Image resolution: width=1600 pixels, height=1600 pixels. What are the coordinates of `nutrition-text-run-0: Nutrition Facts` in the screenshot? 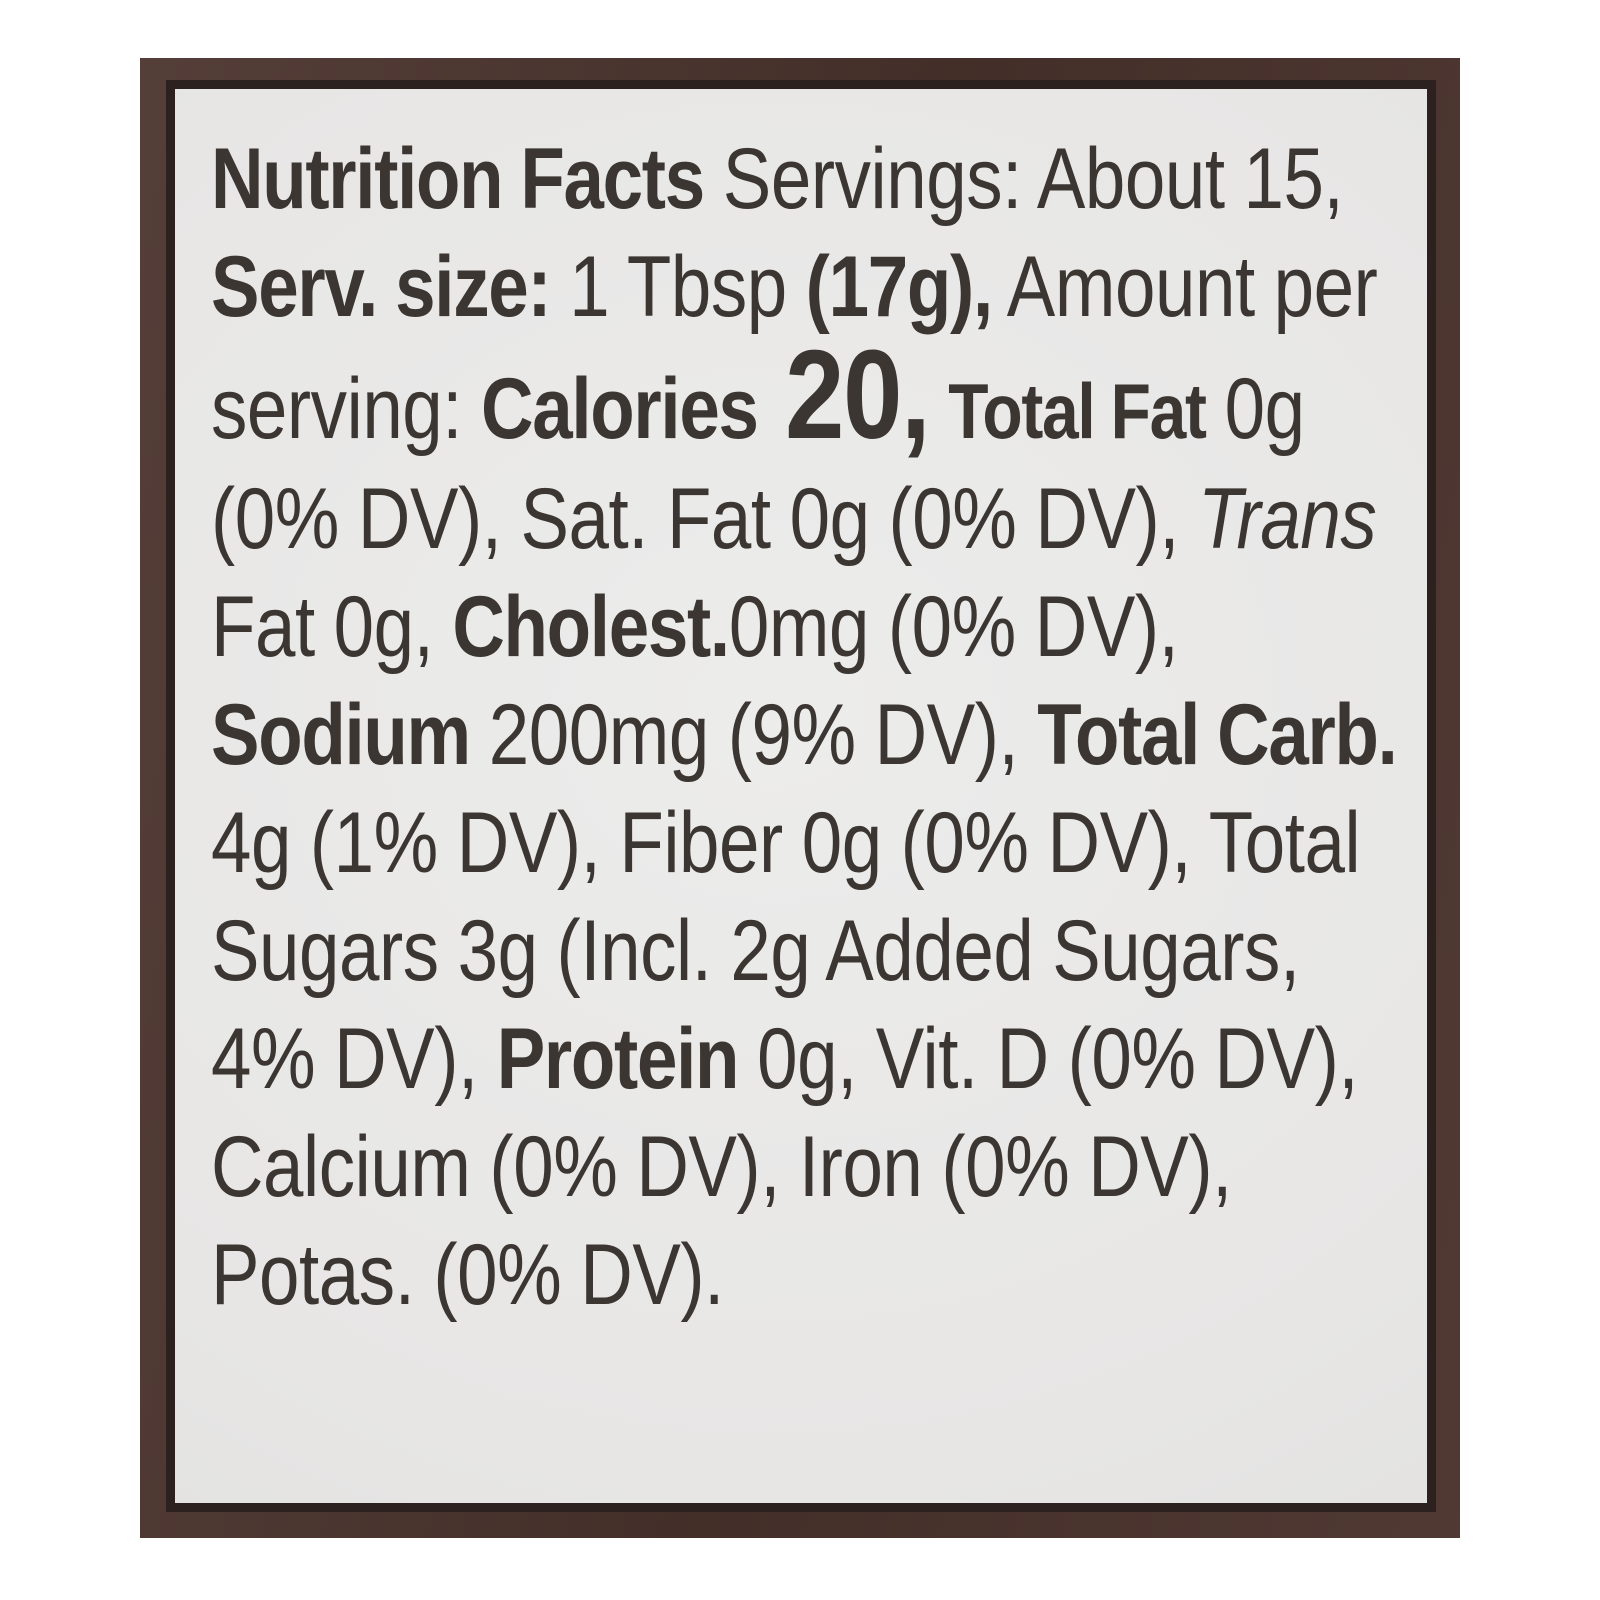 It's located at (458, 179).